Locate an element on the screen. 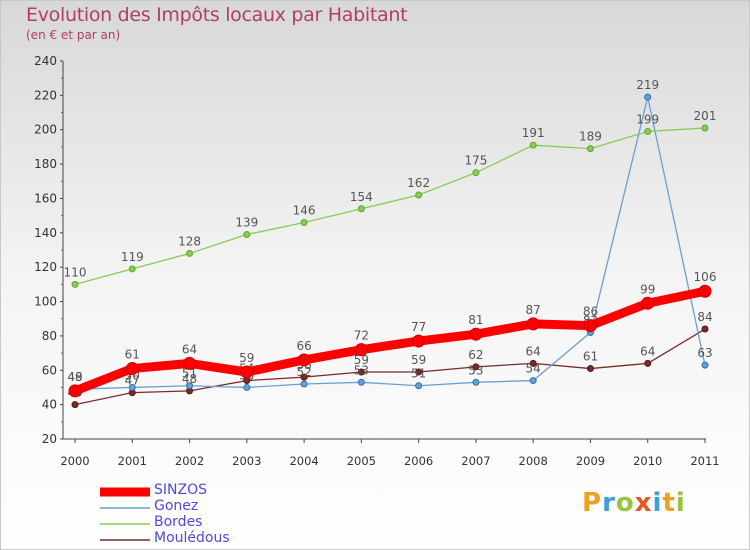  data-label-moulédous: 62 is located at coordinates (475, 355).